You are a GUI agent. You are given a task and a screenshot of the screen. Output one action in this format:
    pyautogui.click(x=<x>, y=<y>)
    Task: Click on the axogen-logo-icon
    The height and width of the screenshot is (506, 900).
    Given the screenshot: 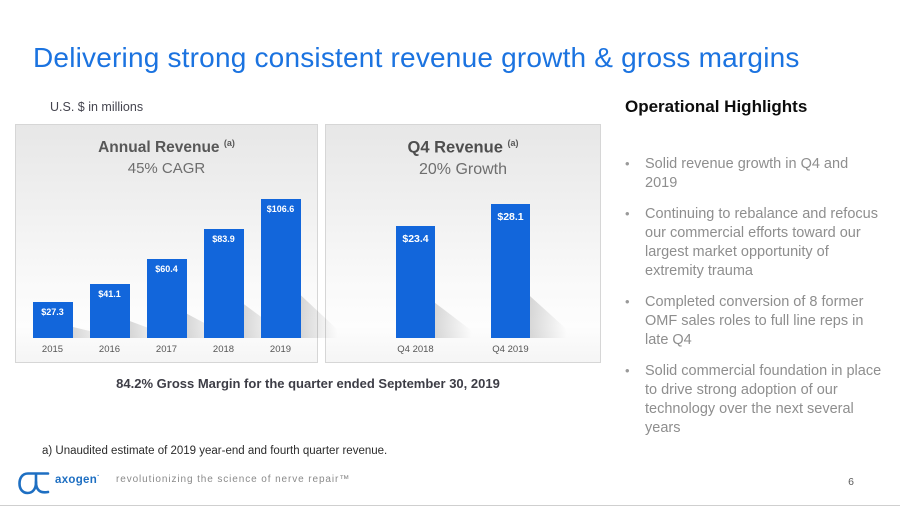 What is the action you would take?
    pyautogui.click(x=34, y=483)
    